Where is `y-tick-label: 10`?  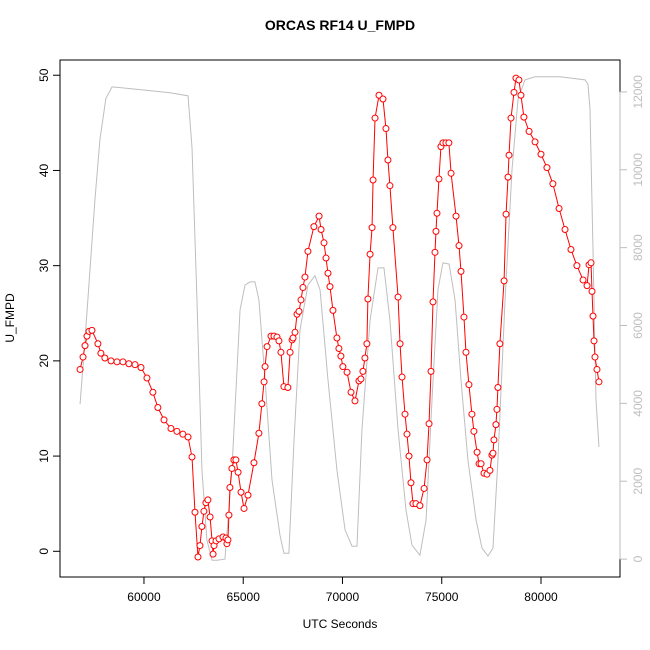
y-tick-label: 10 is located at coordinates (44, 456).